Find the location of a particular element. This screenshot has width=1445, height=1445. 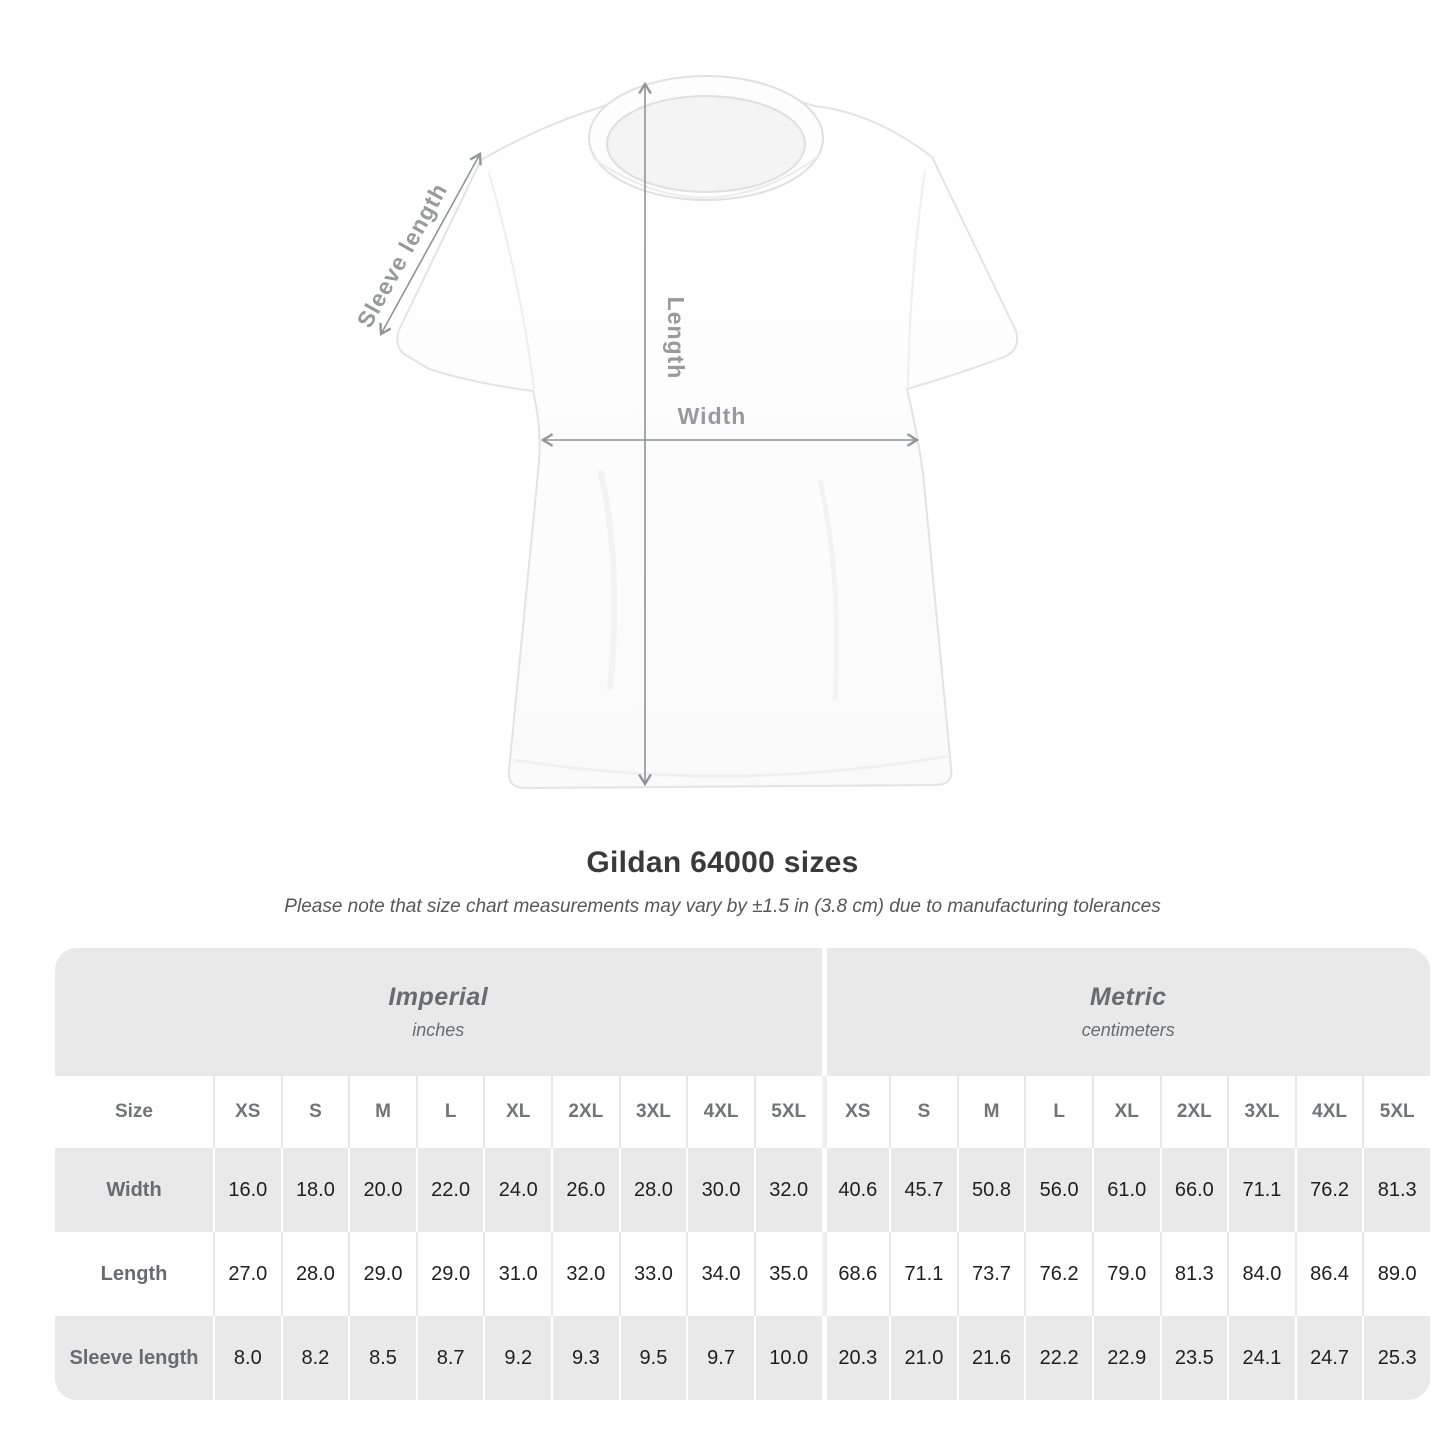

value-cell: 35.0 is located at coordinates (787, 1274).